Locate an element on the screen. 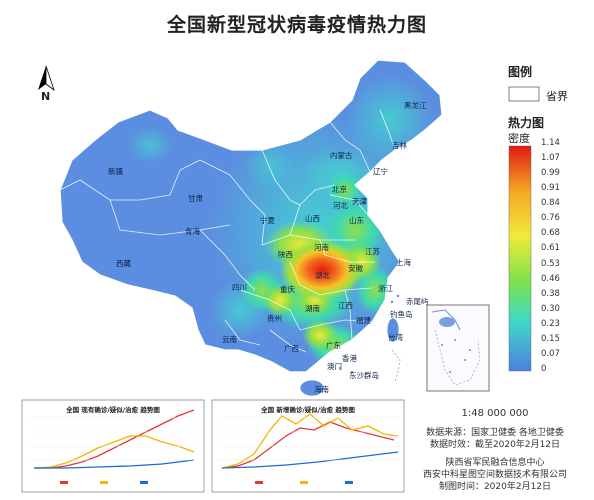  province-label: 甘肃 is located at coordinates (195, 198).